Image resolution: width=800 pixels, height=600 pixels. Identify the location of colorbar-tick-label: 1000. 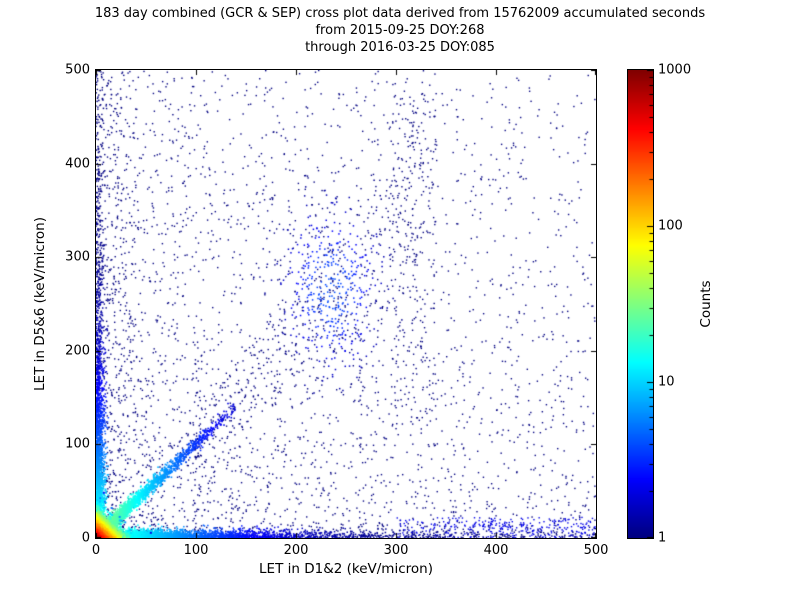
(675, 70).